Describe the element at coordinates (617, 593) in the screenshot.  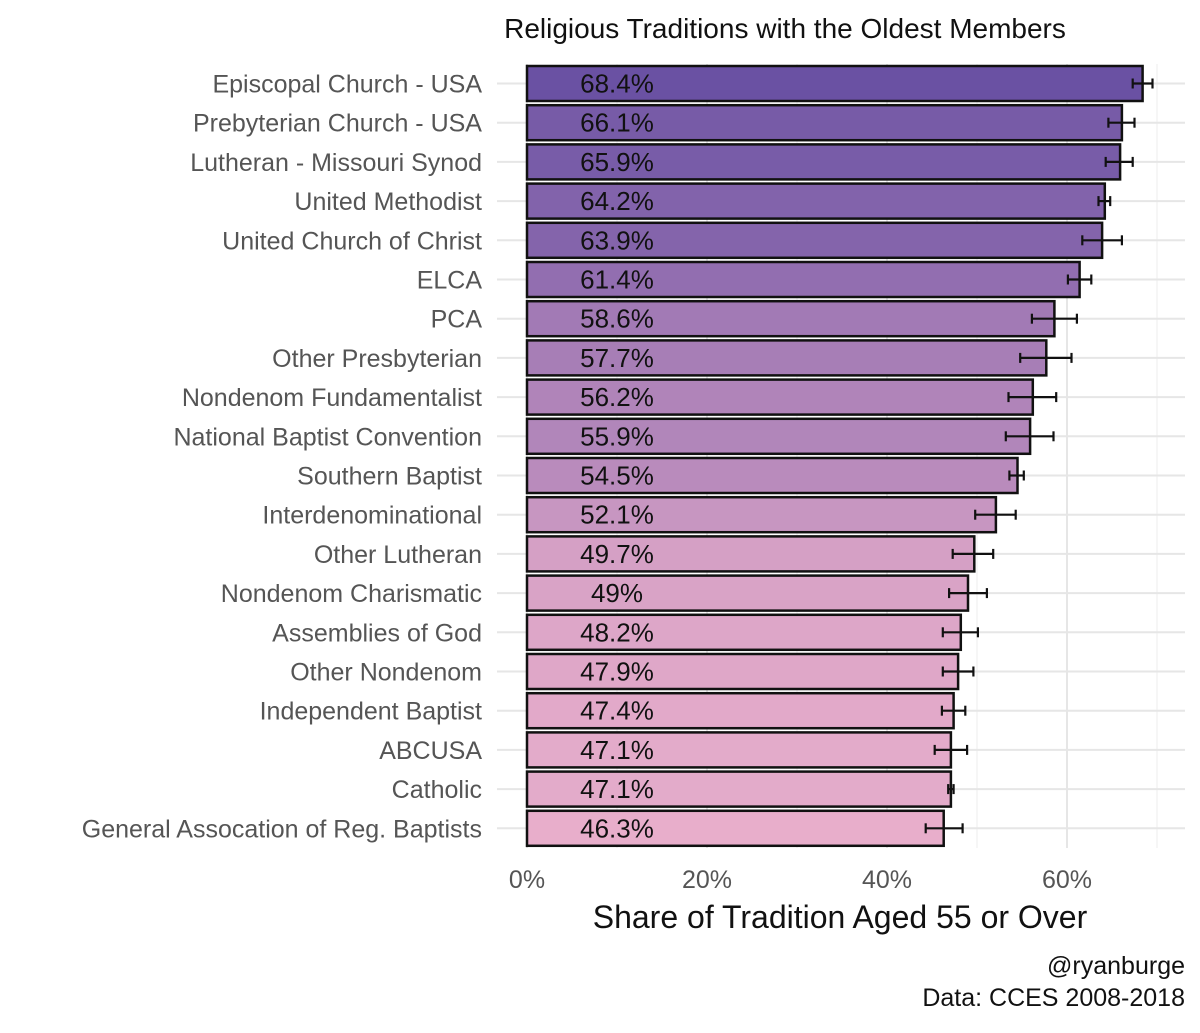
I see `value-label: 49%` at that location.